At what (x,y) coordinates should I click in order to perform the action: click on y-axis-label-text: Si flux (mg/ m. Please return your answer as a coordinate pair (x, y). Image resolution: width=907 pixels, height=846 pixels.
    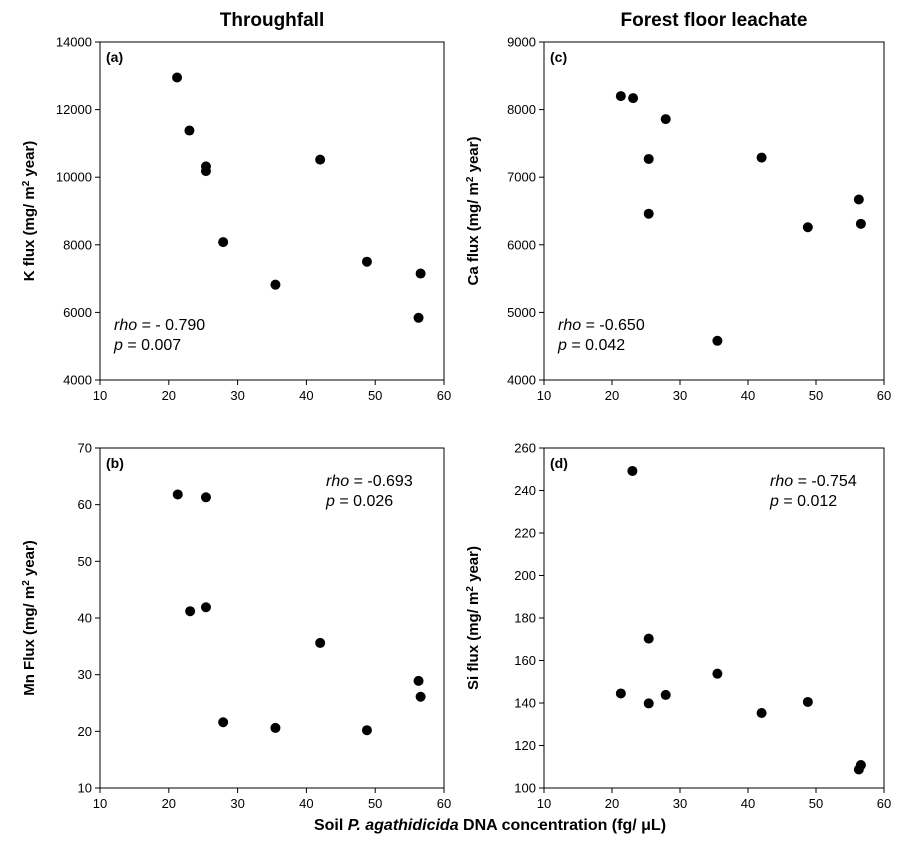
    Looking at the image, I should click on (473, 641).